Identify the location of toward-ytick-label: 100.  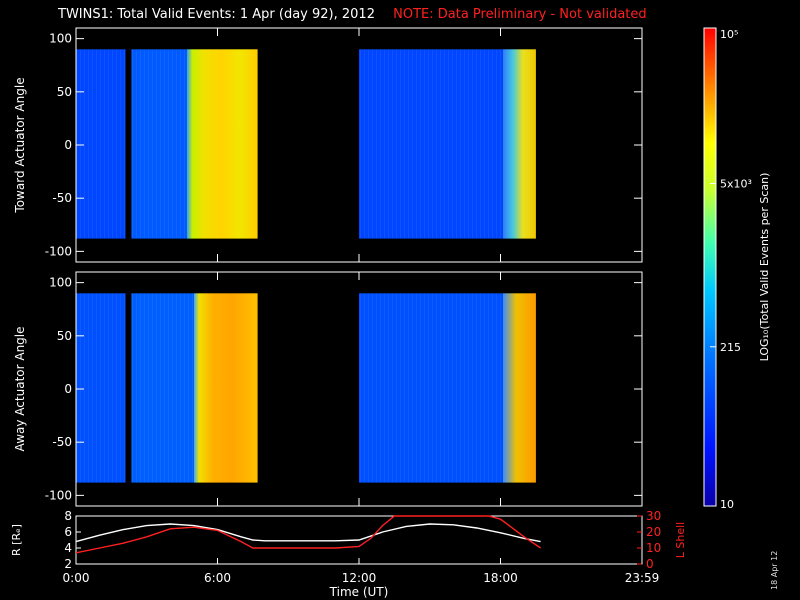
(60, 39).